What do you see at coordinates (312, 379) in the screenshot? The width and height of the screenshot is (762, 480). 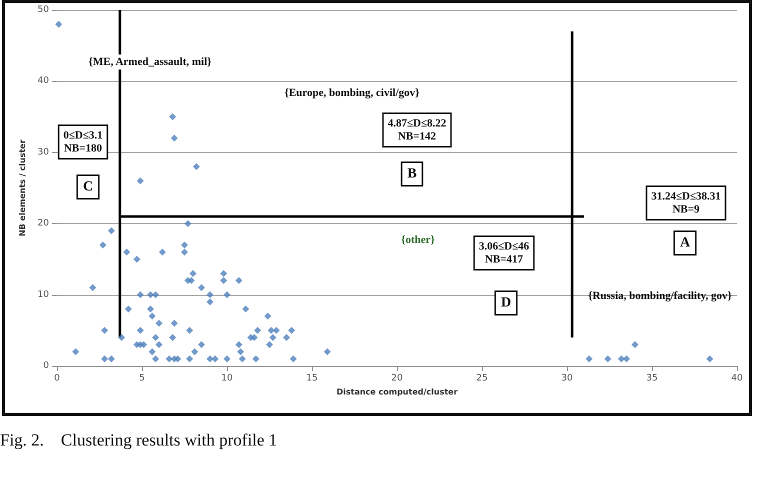 I see `x-tick-label: 15` at bounding box center [312, 379].